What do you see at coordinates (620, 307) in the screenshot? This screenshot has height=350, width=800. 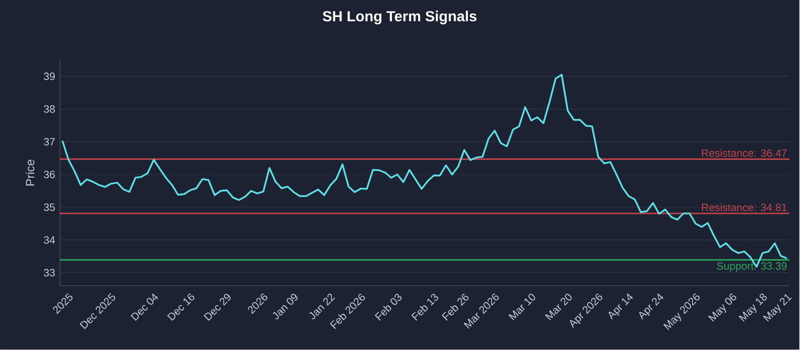 I see `x-tick-label: Apr 14` at bounding box center [620, 307].